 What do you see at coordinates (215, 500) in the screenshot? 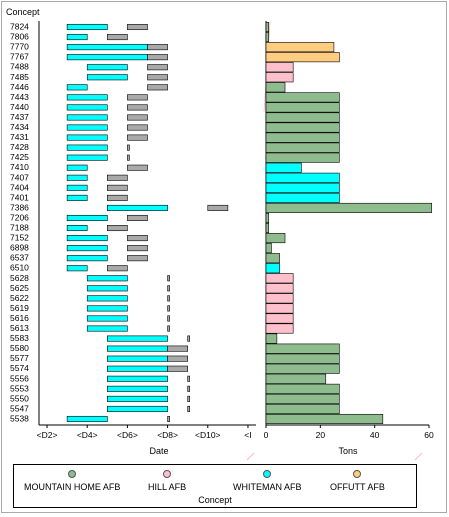
I see `legend-title: Concept` at bounding box center [215, 500].